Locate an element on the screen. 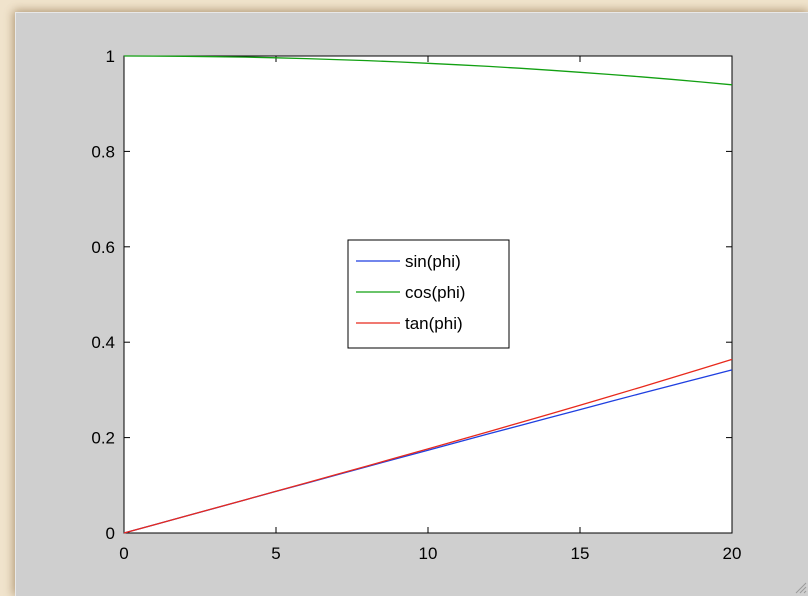  x-tick-label: 20 is located at coordinates (732, 553).